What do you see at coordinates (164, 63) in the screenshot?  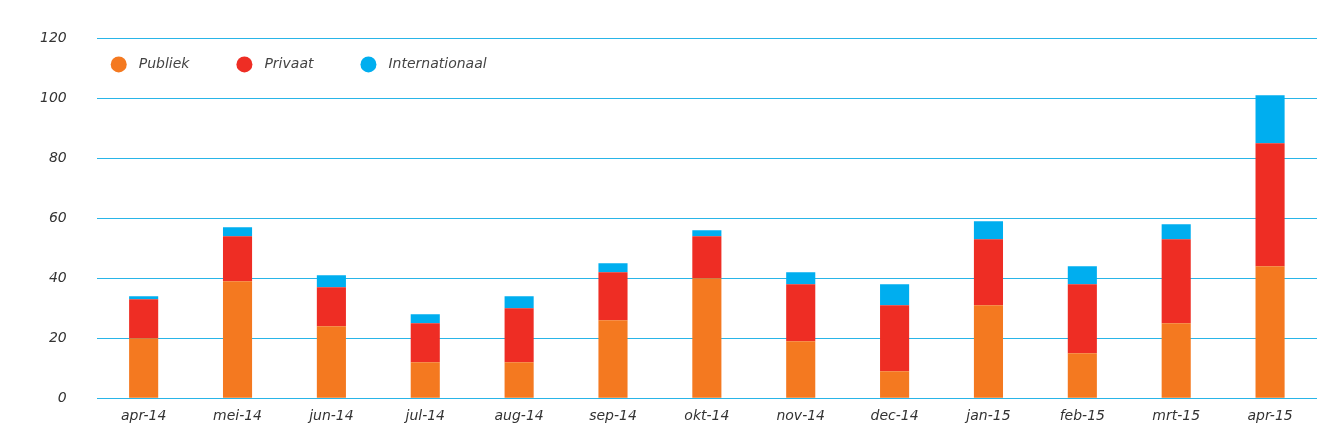 I see `legend-label: Publiek` at bounding box center [164, 63].